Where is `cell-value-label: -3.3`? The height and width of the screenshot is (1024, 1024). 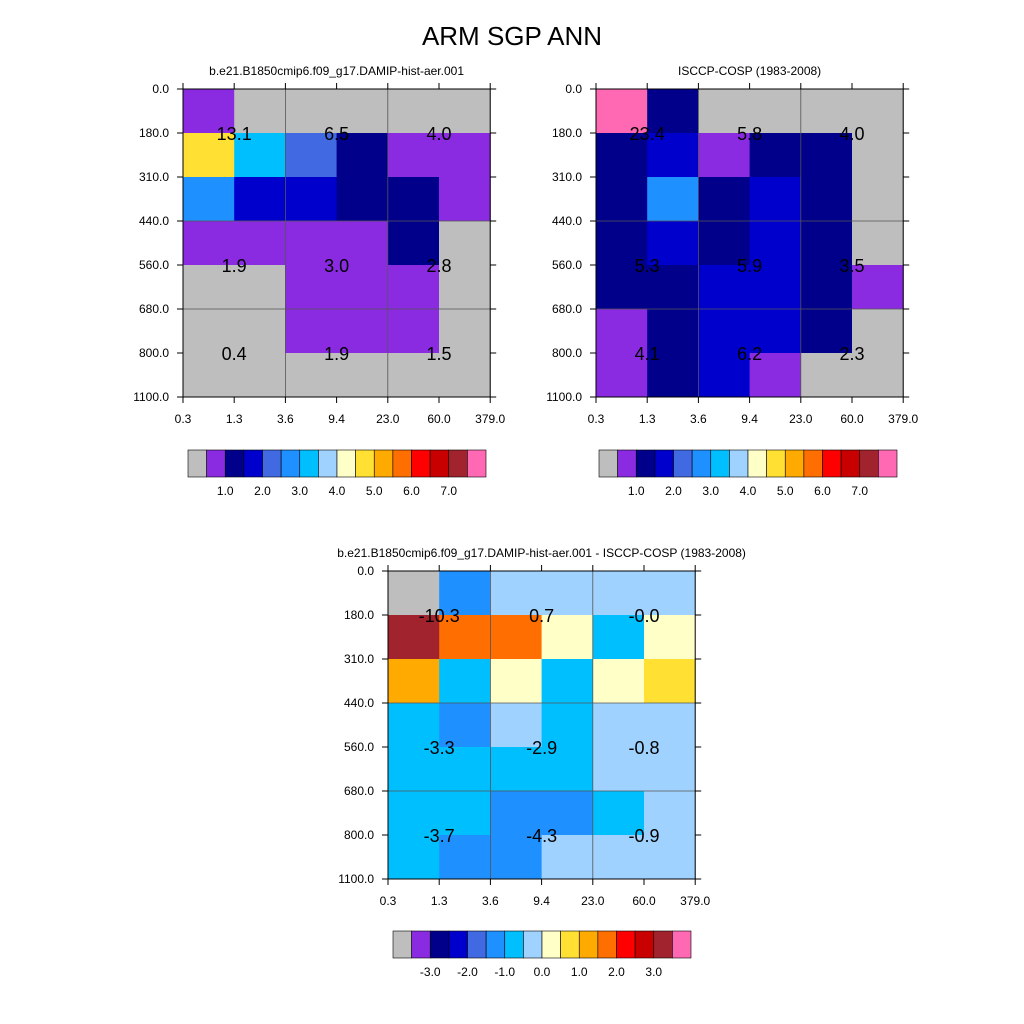
cell-value-label: -3.3 is located at coordinates (439, 748).